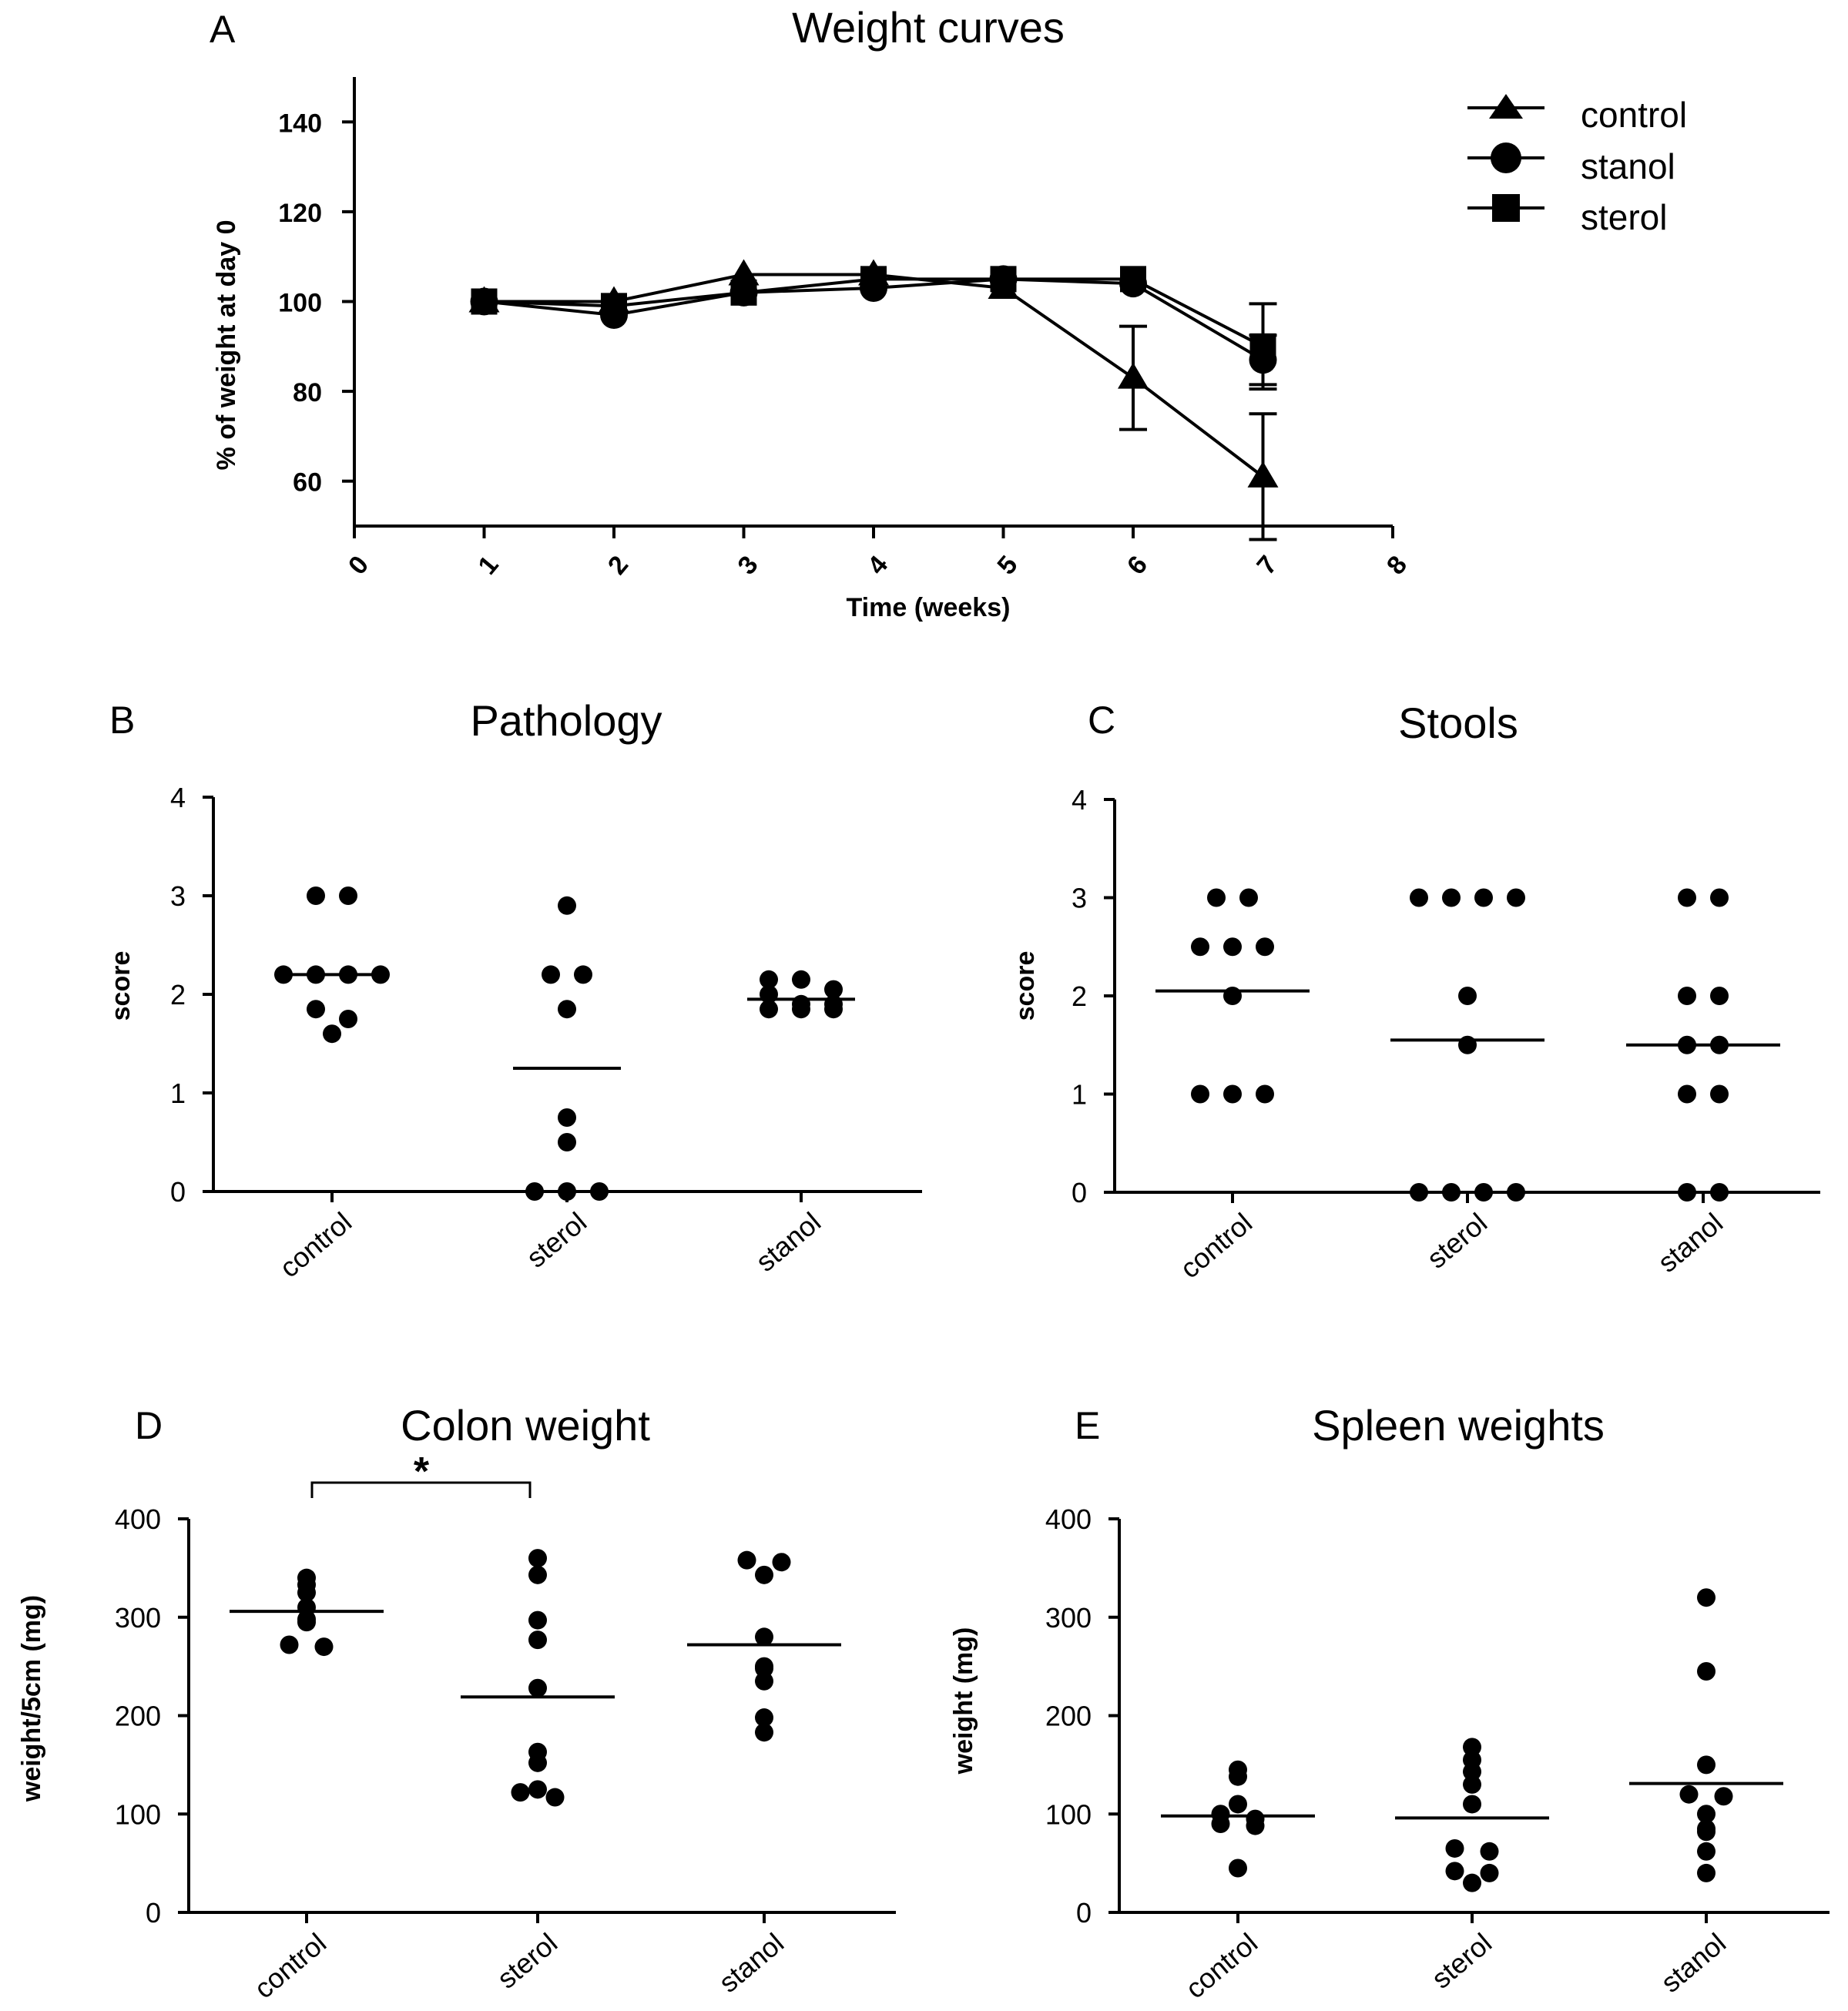 The image size is (1848, 2011). I want to click on points-spleen-weights, so click(1472, 1740).